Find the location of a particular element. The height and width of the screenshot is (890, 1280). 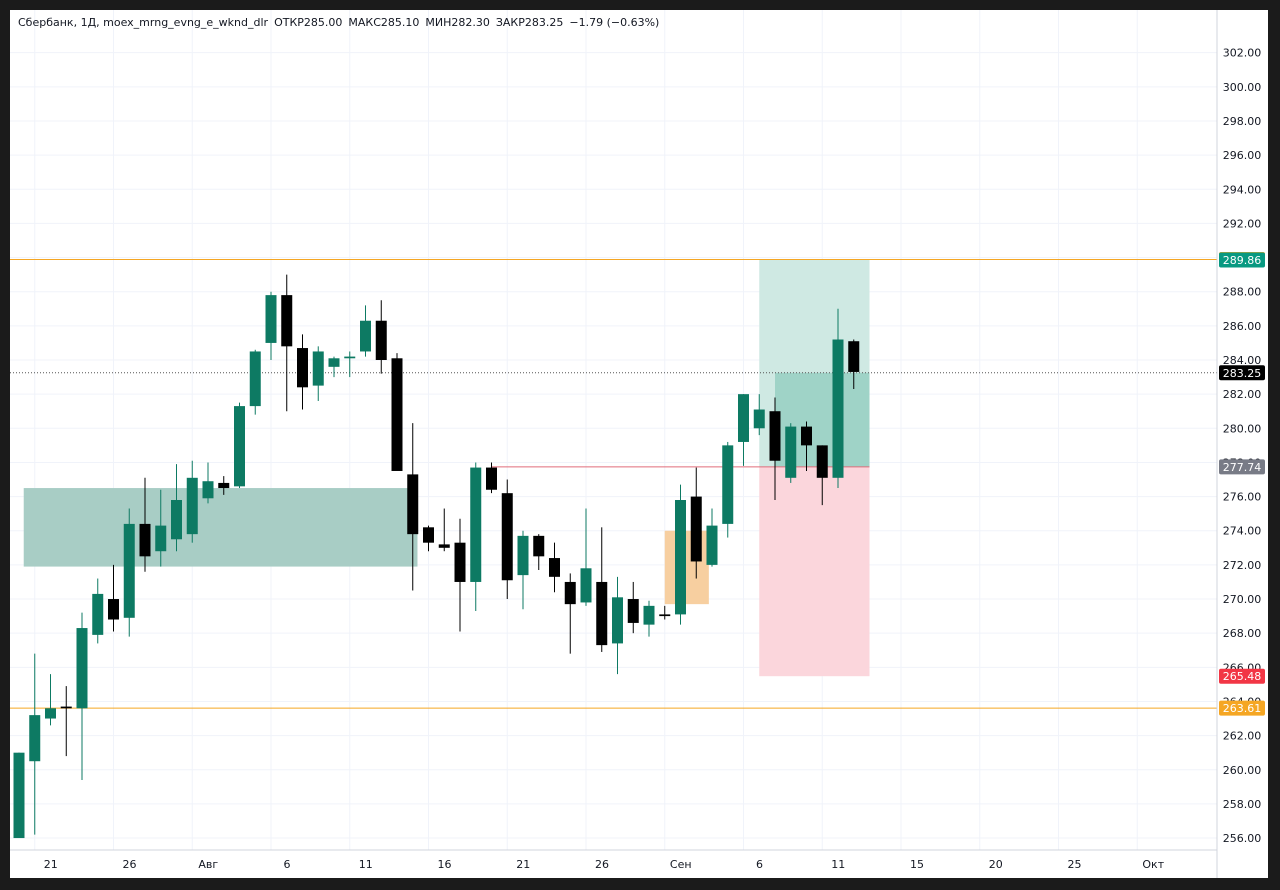

x-tick-label: Окт is located at coordinates (1153, 864).